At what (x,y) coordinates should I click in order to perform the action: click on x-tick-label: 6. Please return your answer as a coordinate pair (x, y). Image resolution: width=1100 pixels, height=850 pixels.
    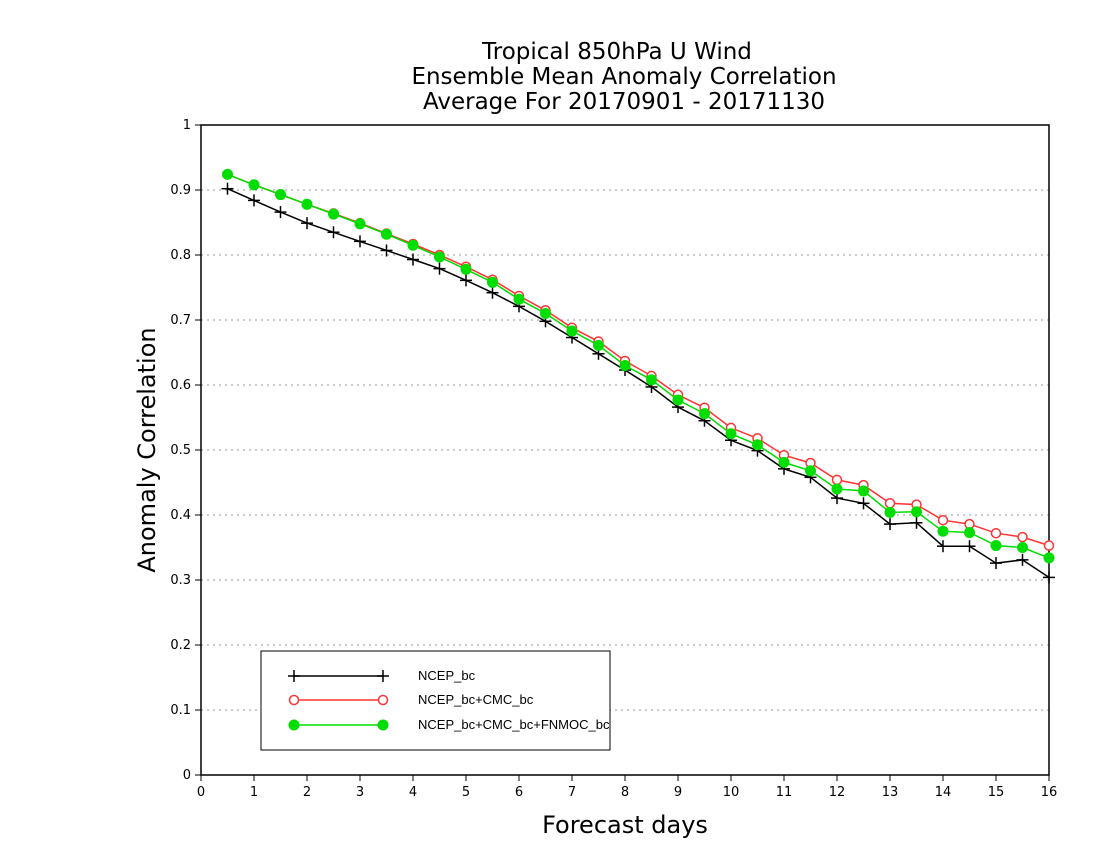
    Looking at the image, I should click on (519, 792).